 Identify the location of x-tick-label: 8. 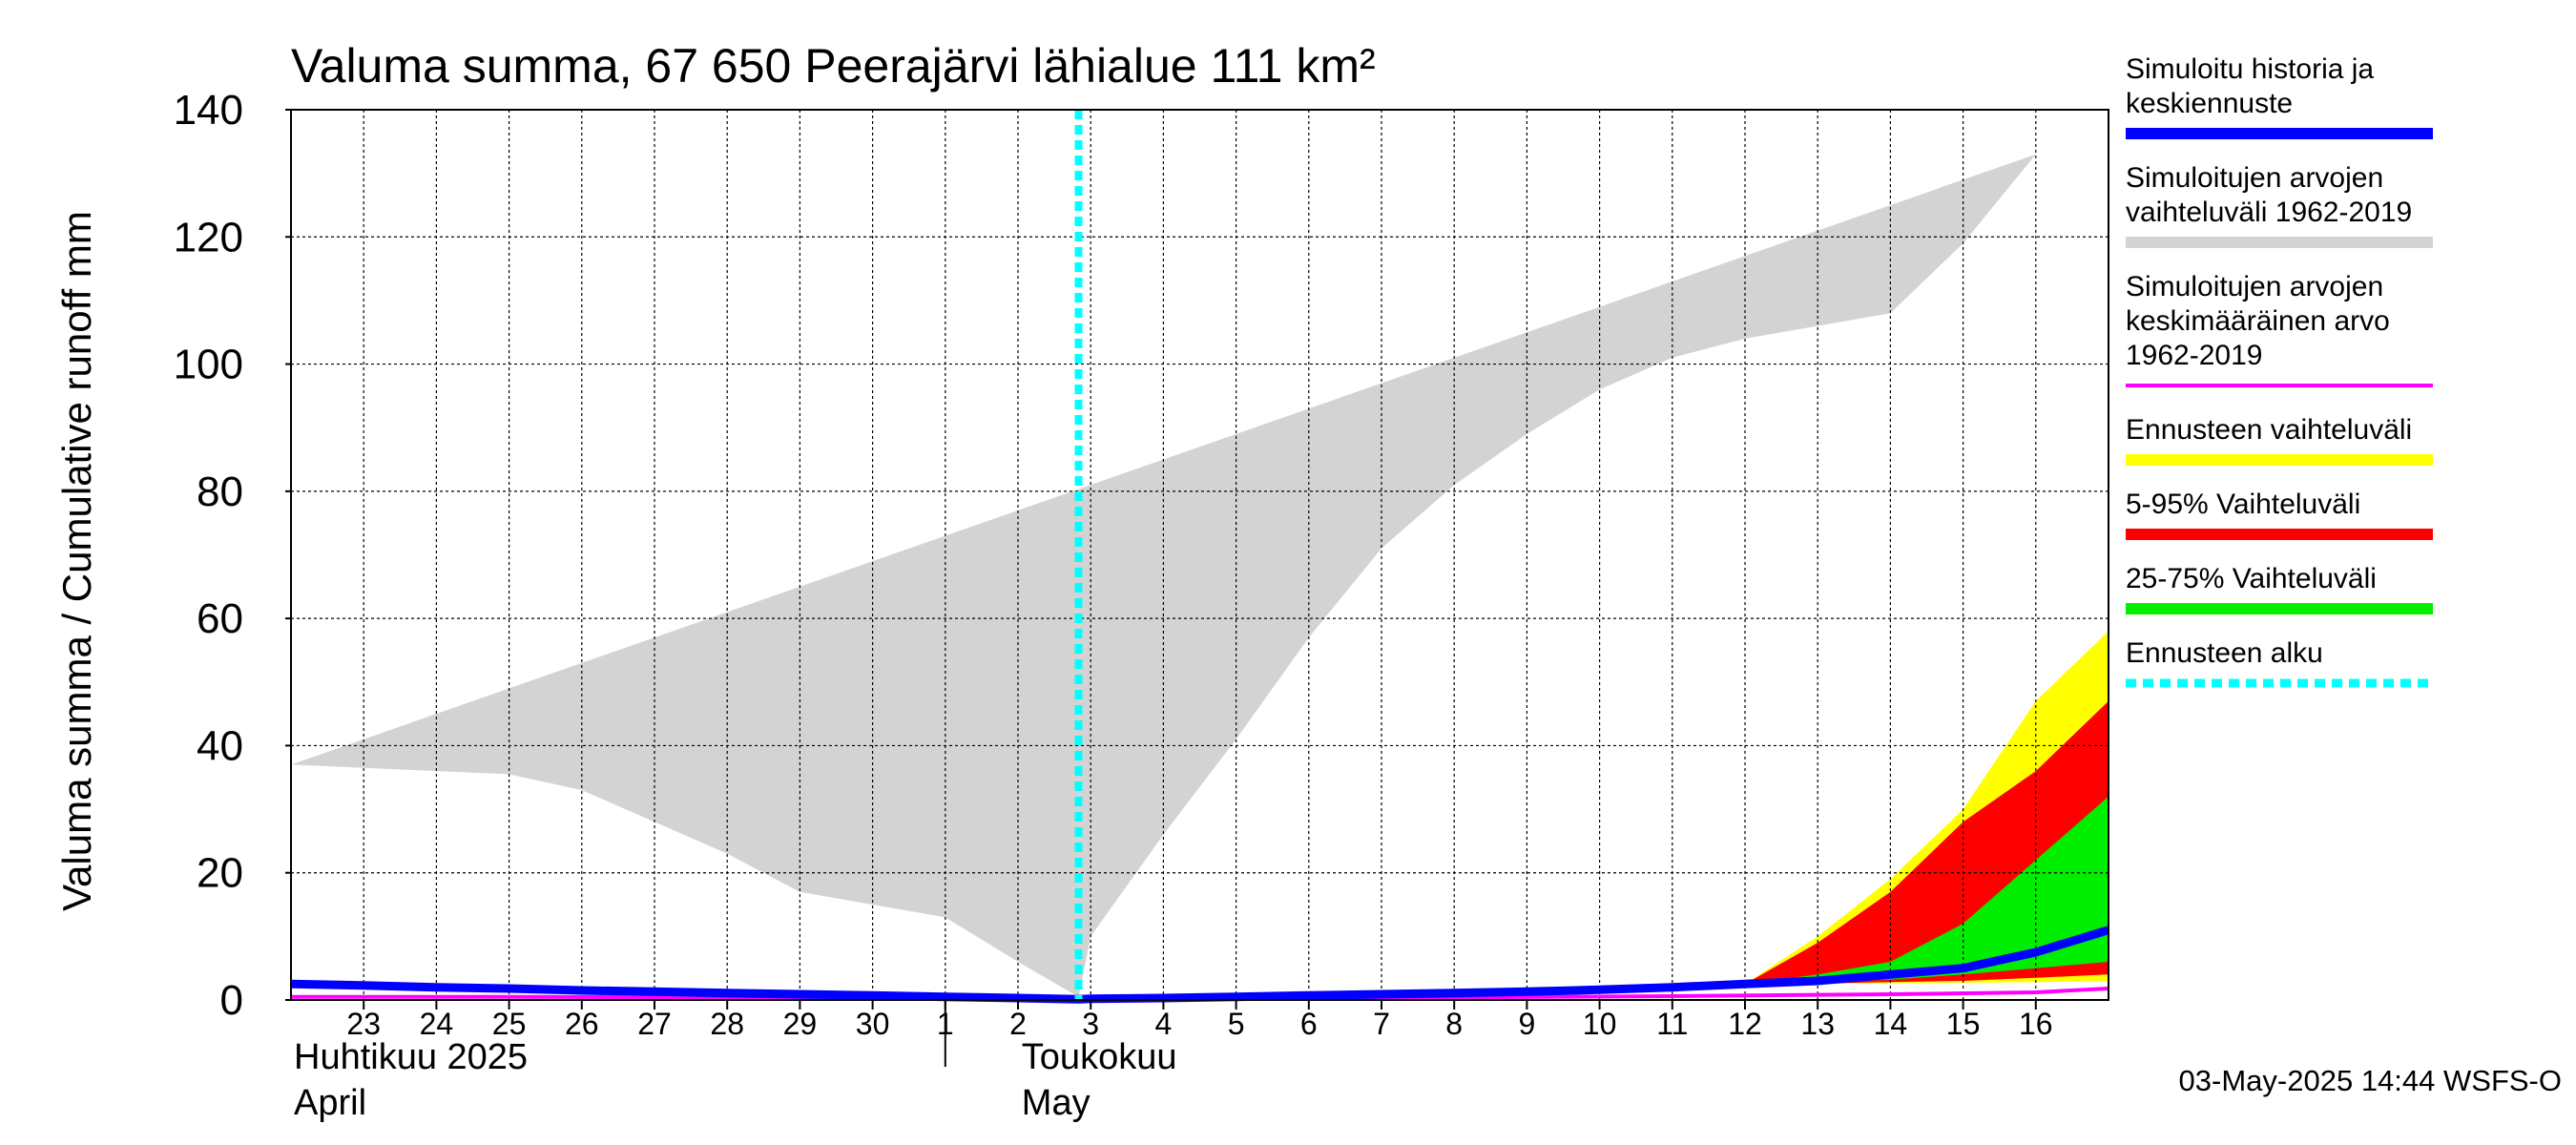
(1454, 1024).